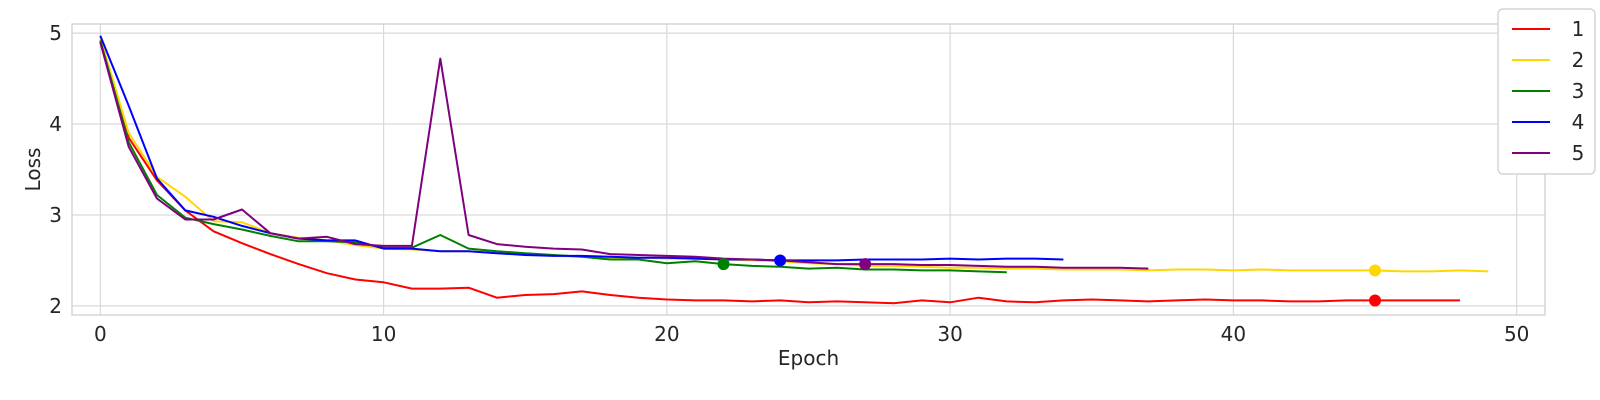 The width and height of the screenshot is (1600, 400). What do you see at coordinates (383, 334) in the screenshot?
I see `x-tick-label: 10` at bounding box center [383, 334].